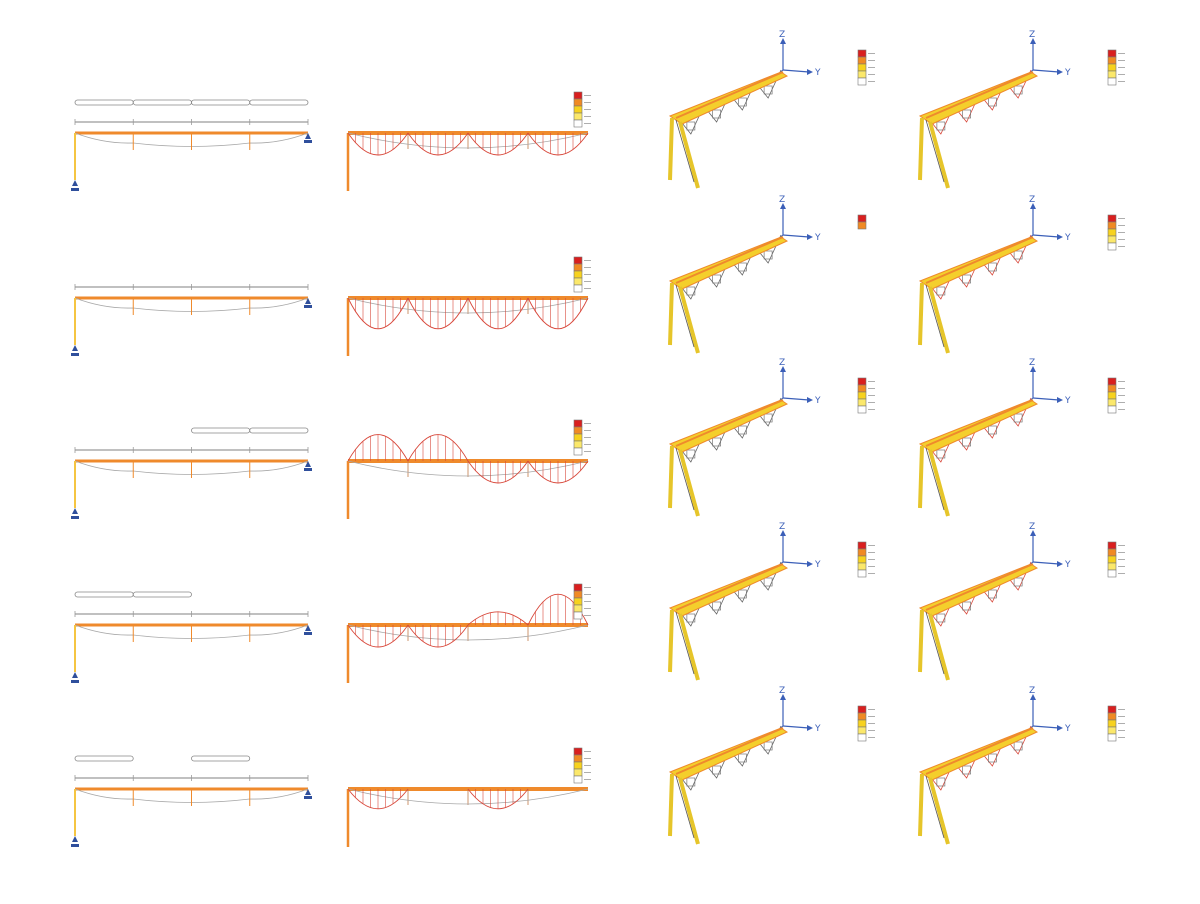 The height and width of the screenshot is (904, 1200). I want to click on y-axis, so click(1046, 71).